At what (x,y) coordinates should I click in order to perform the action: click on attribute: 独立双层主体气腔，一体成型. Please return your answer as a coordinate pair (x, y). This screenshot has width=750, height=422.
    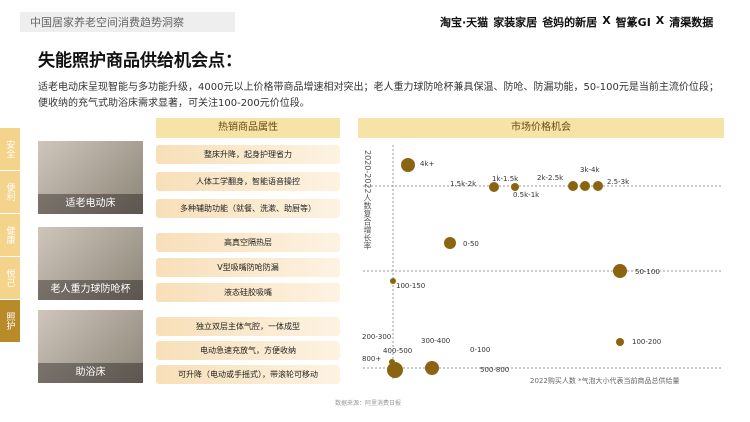
    Looking at the image, I should click on (248, 326).